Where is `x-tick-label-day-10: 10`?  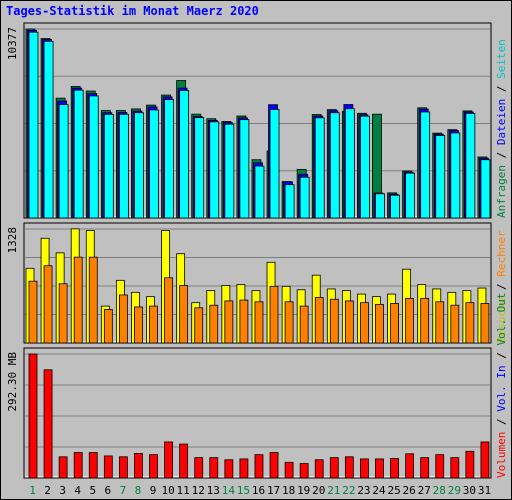 x-tick-label-day-10: 10 is located at coordinates (167, 490).